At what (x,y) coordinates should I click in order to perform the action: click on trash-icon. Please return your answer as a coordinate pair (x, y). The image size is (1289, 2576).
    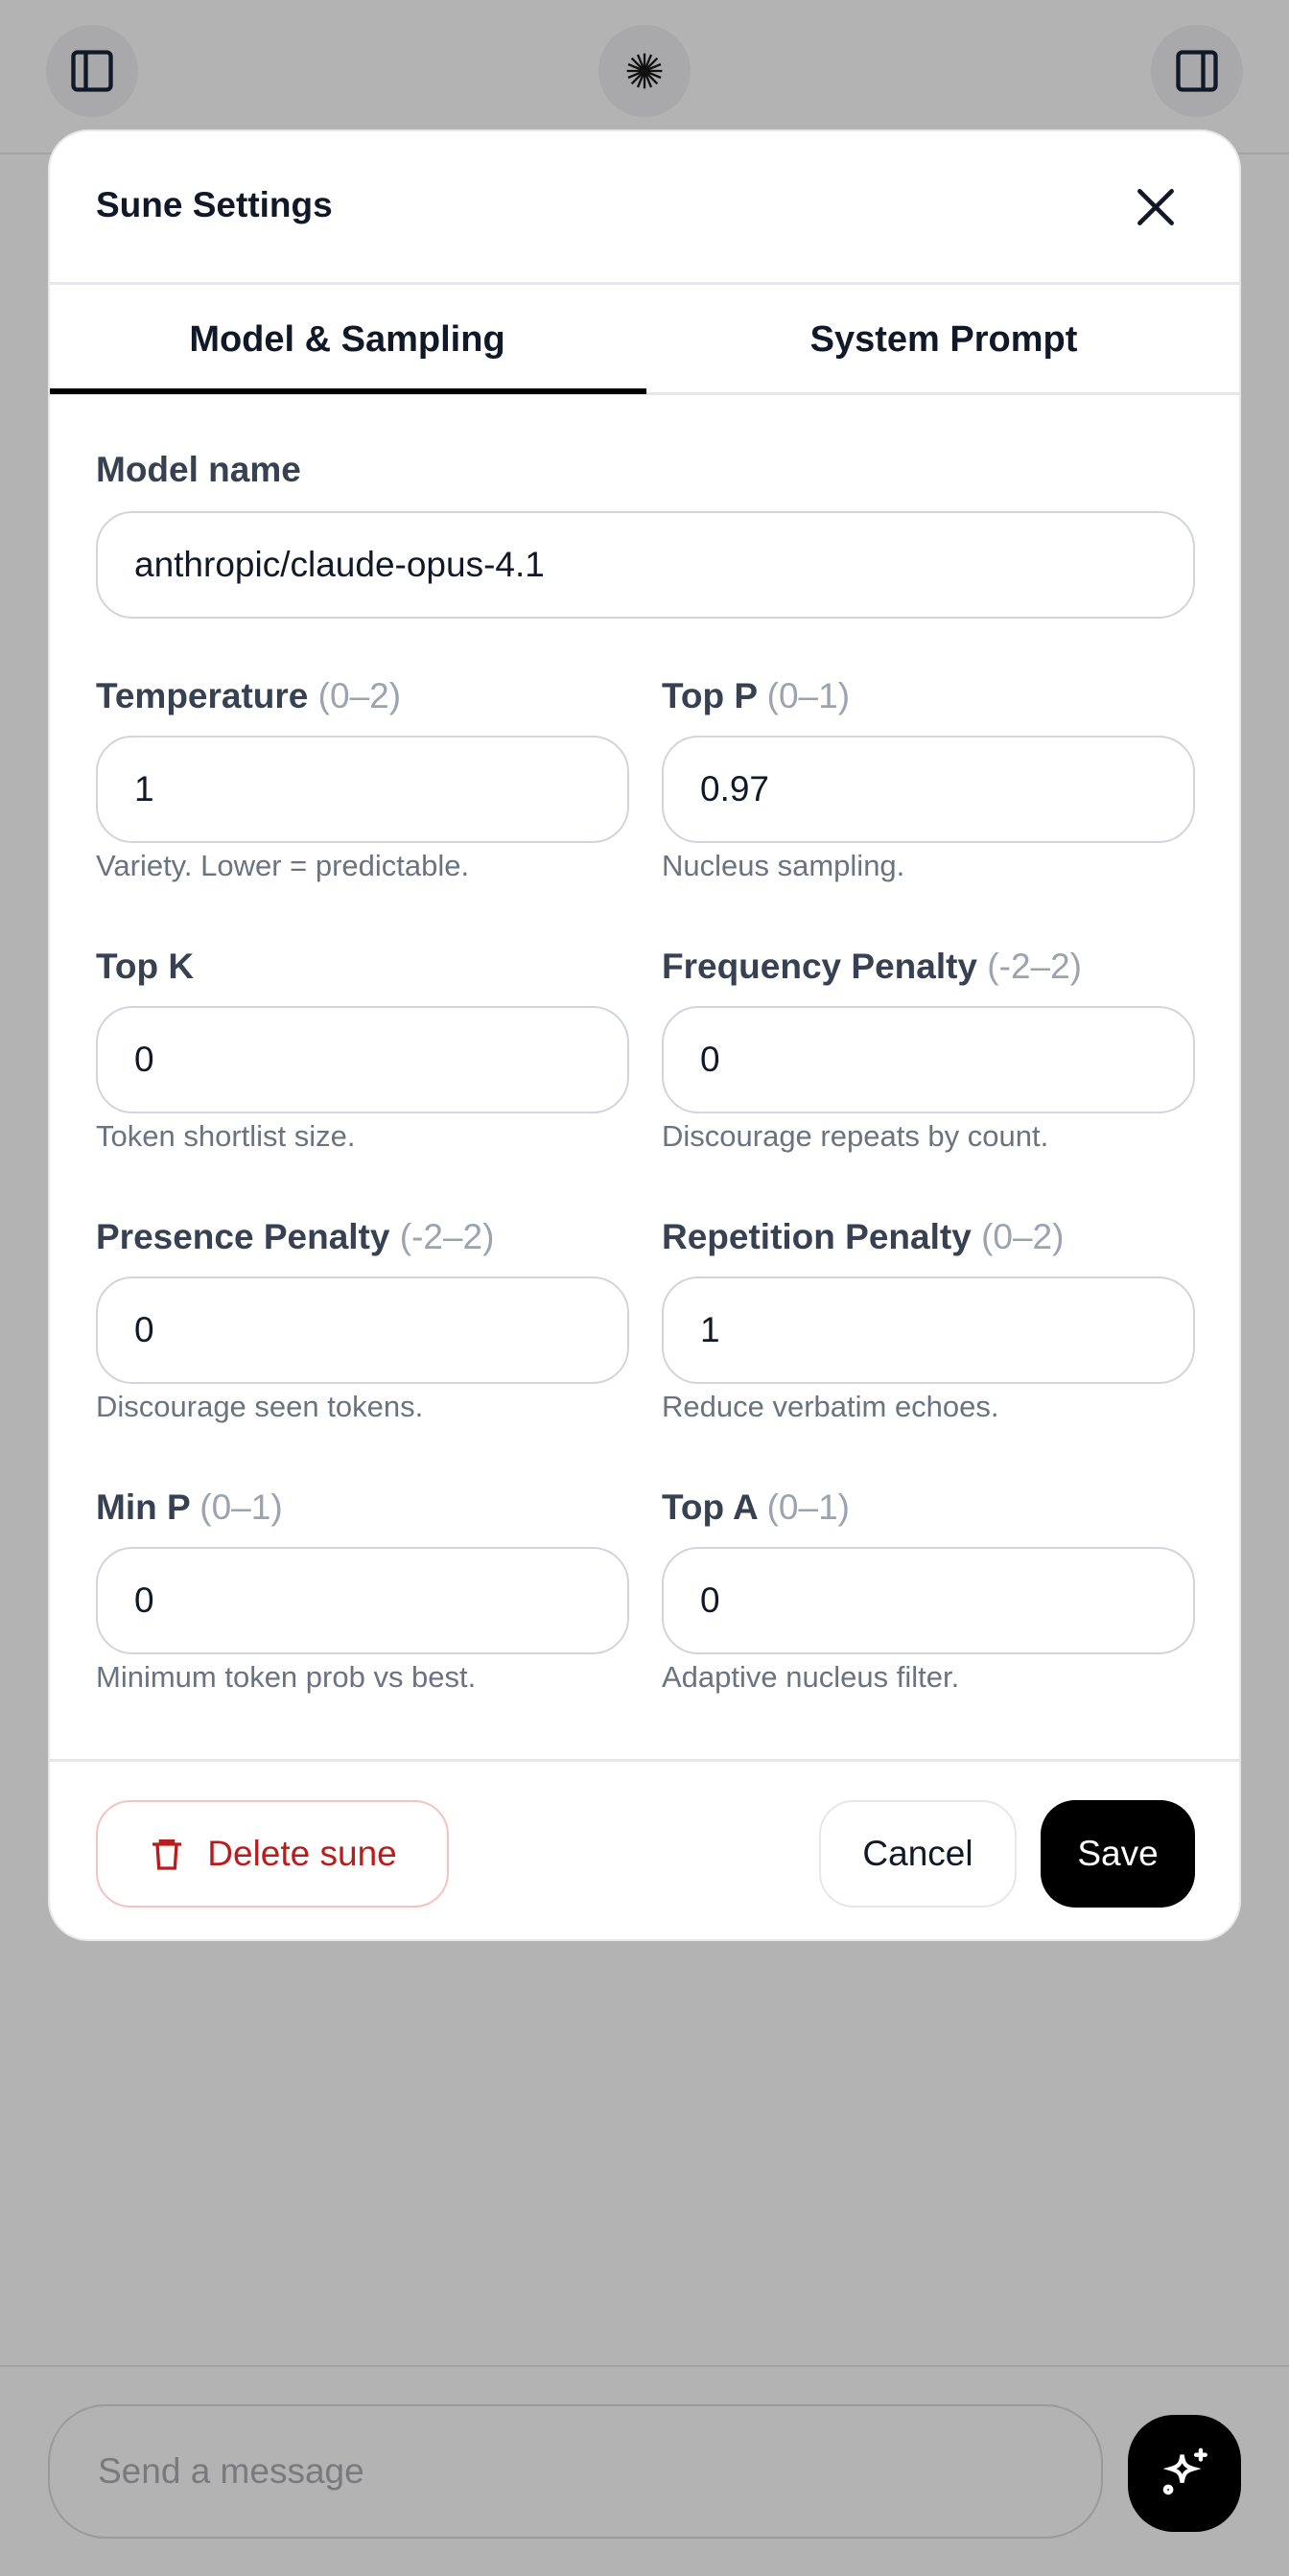
    Looking at the image, I should click on (167, 1854).